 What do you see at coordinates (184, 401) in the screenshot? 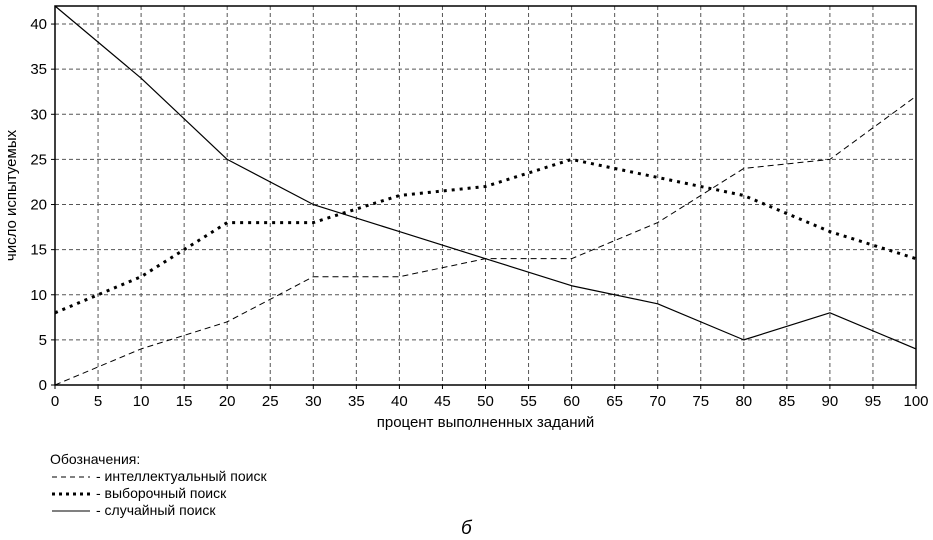
I see `x-tick-label: 15` at bounding box center [184, 401].